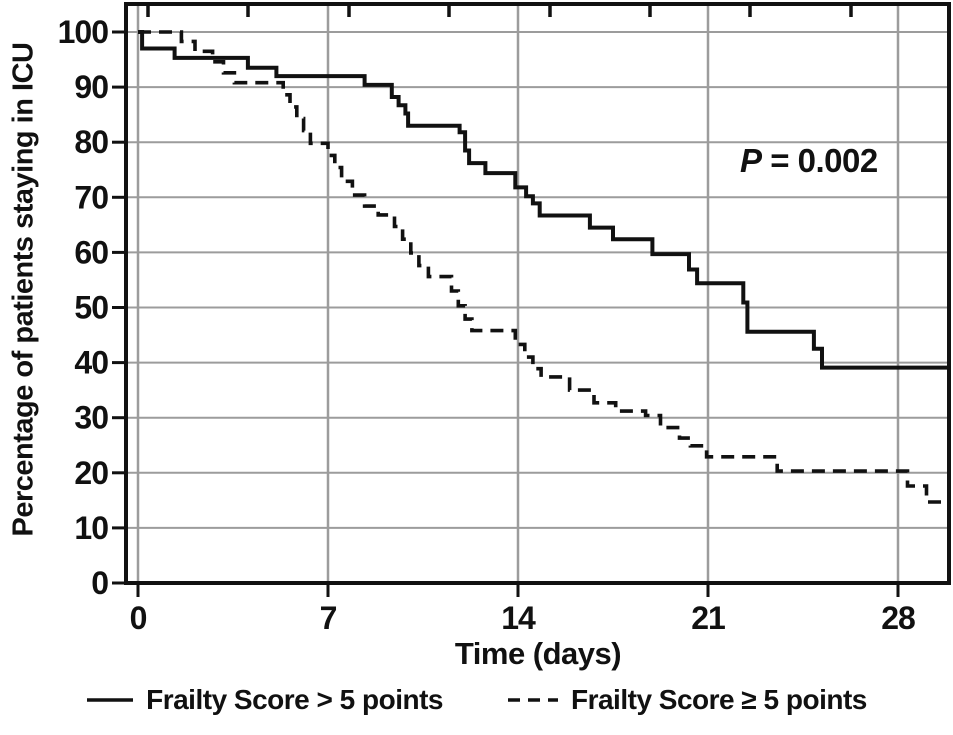 The image size is (953, 735). What do you see at coordinates (824, 160) in the screenshot?
I see `p-value-text: = 0.002` at bounding box center [824, 160].